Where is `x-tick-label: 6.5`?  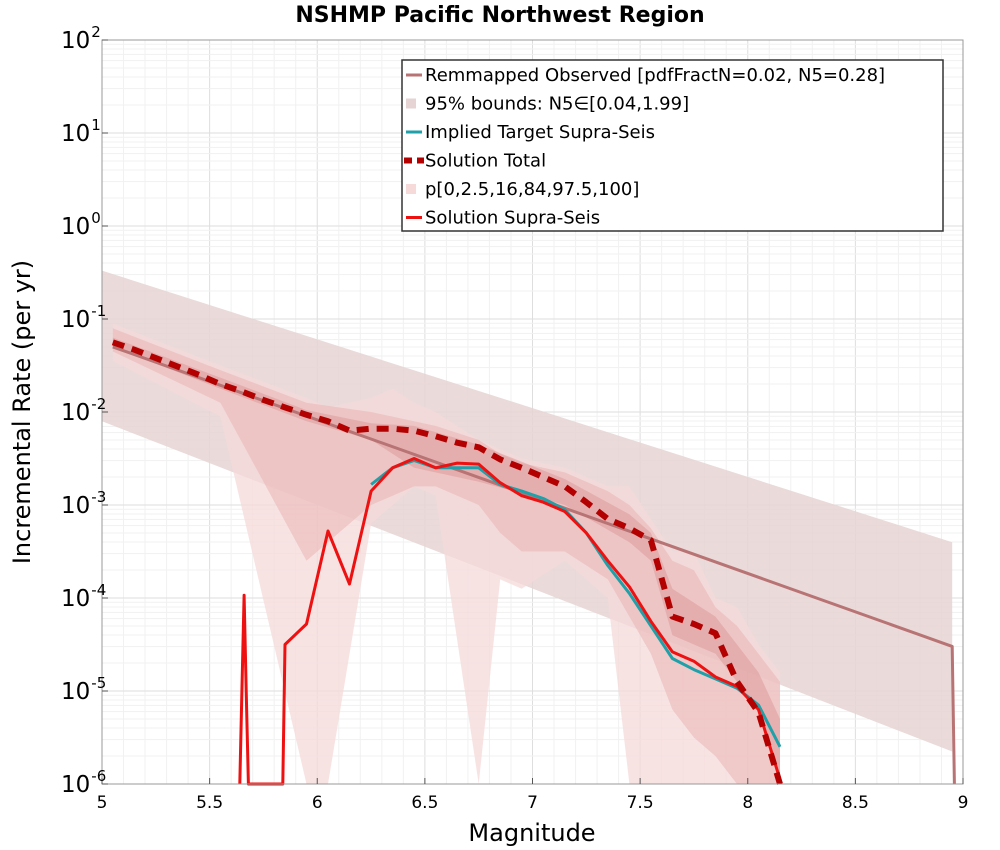 x-tick-label: 6.5 is located at coordinates (424, 803).